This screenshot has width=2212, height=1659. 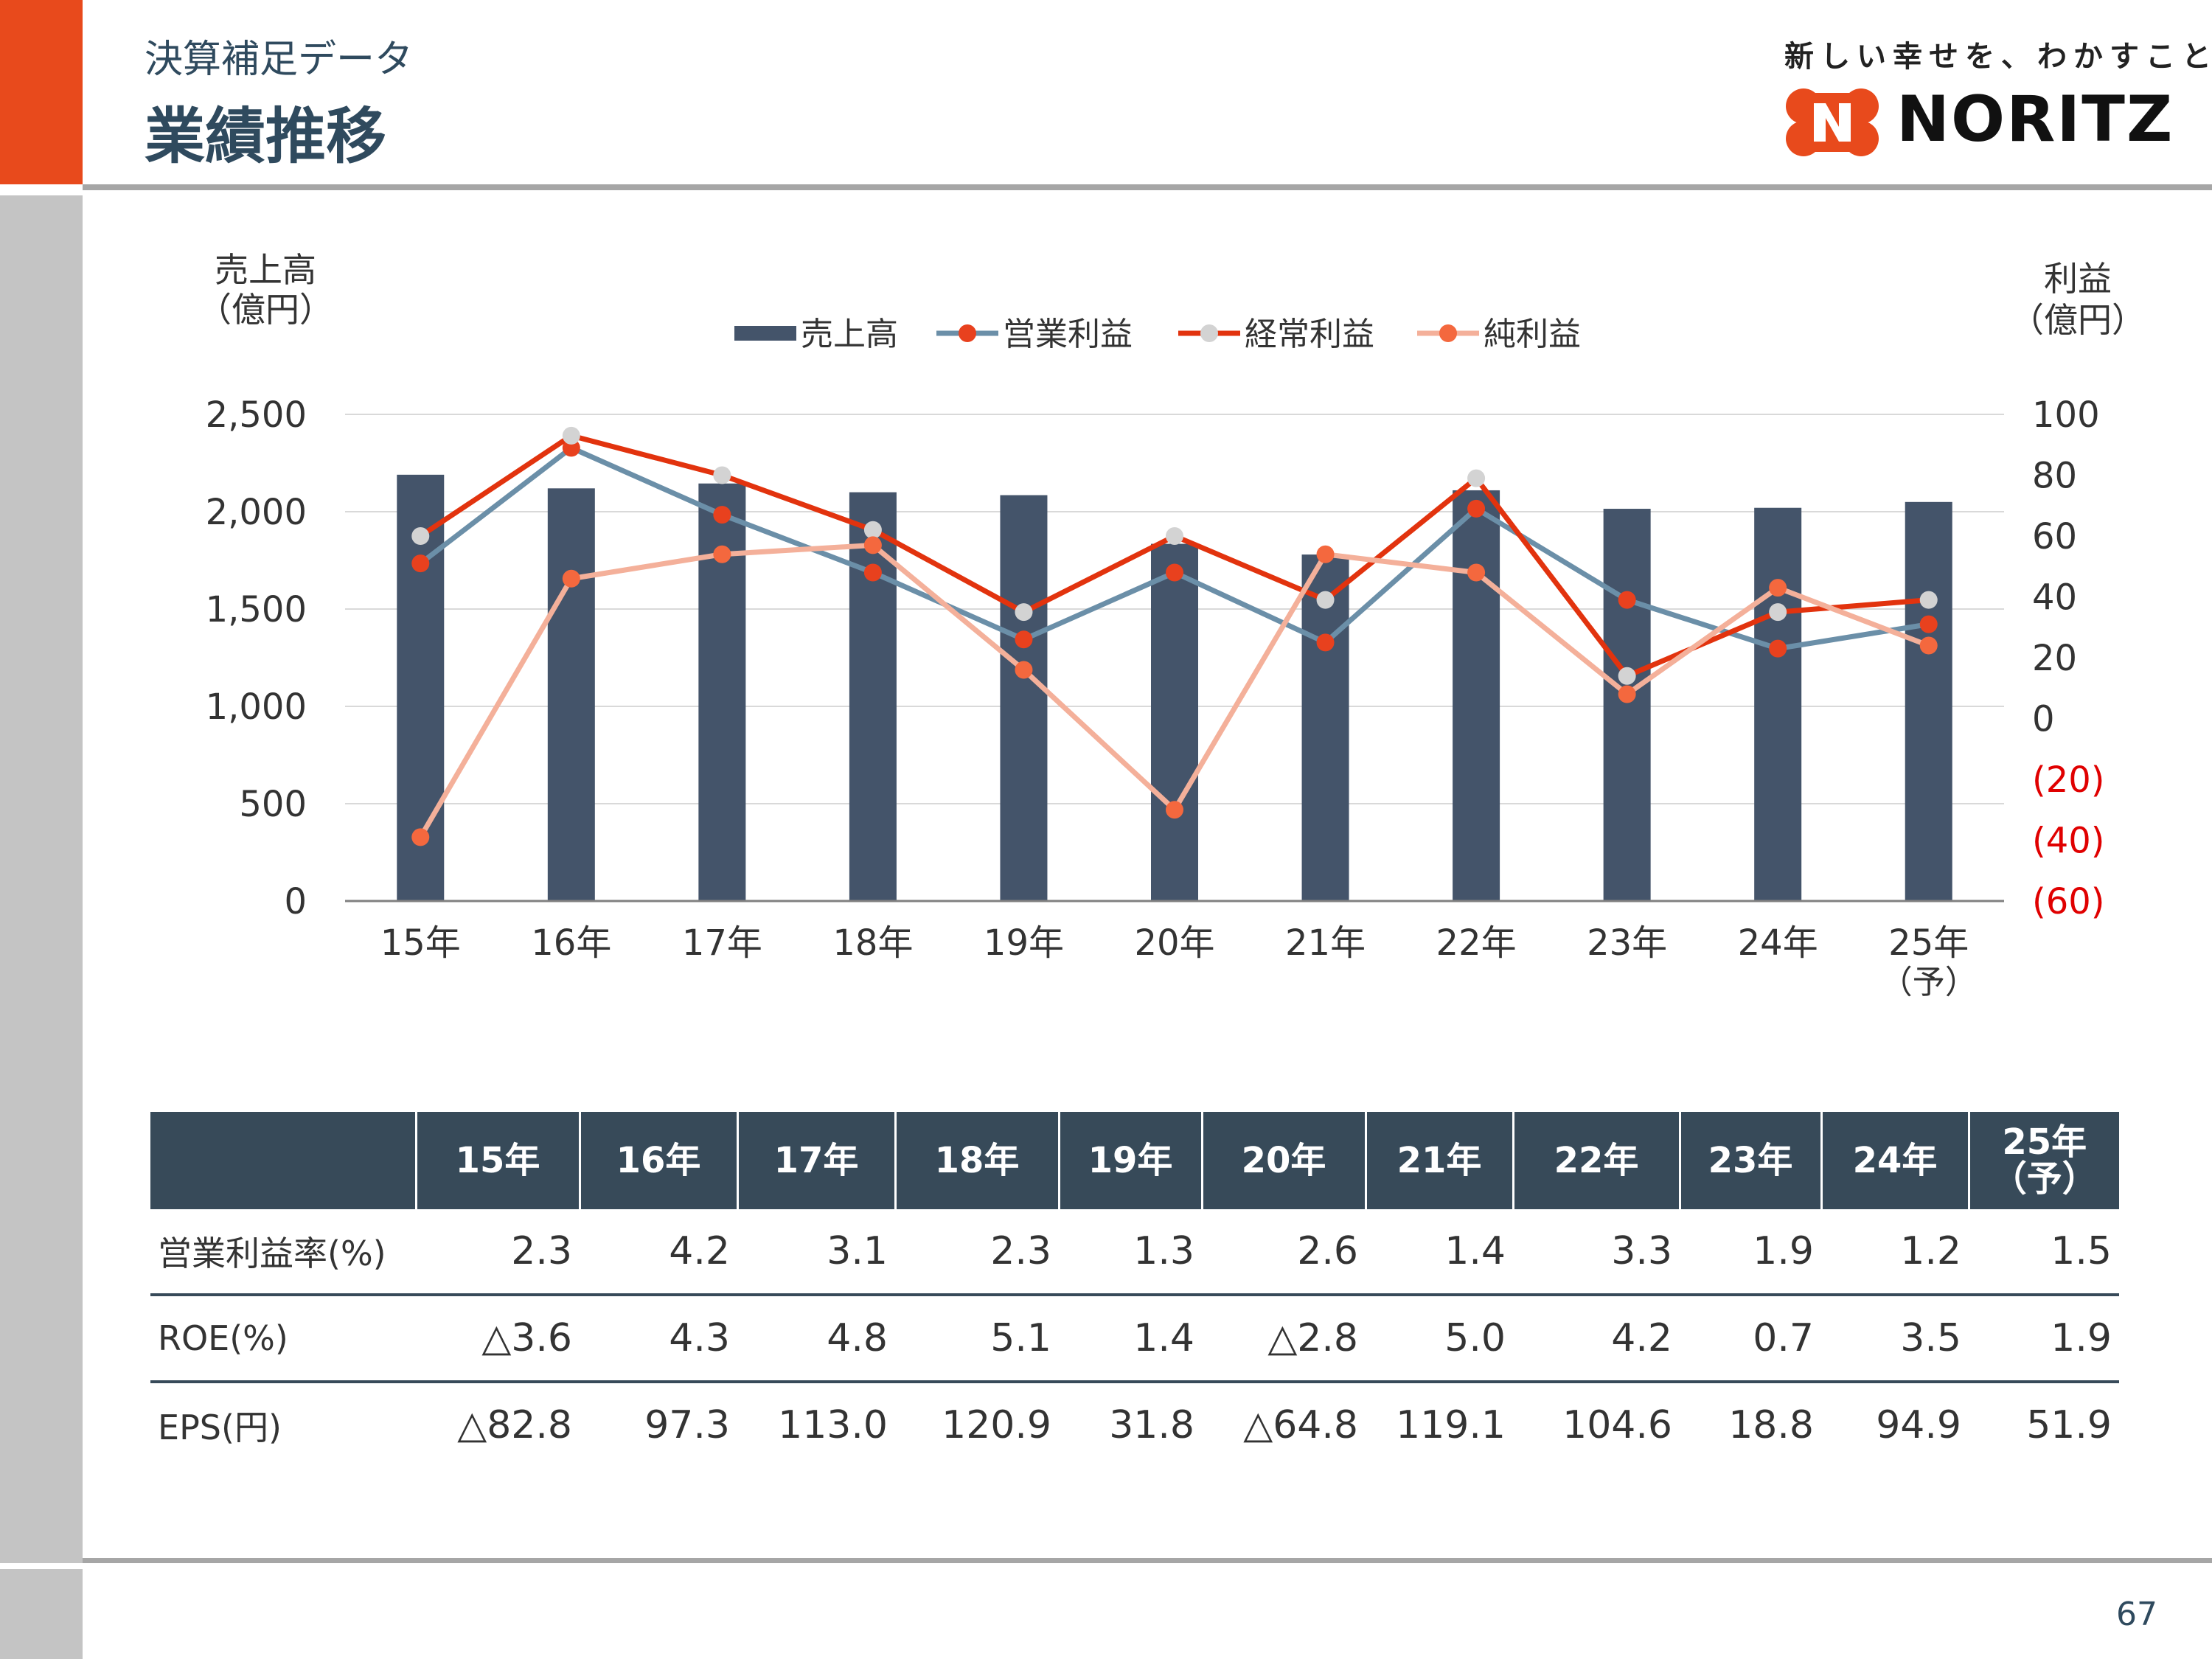 I want to click on company-slogan: 新しい幸せを、わかすこと。, so click(x=1998, y=57).